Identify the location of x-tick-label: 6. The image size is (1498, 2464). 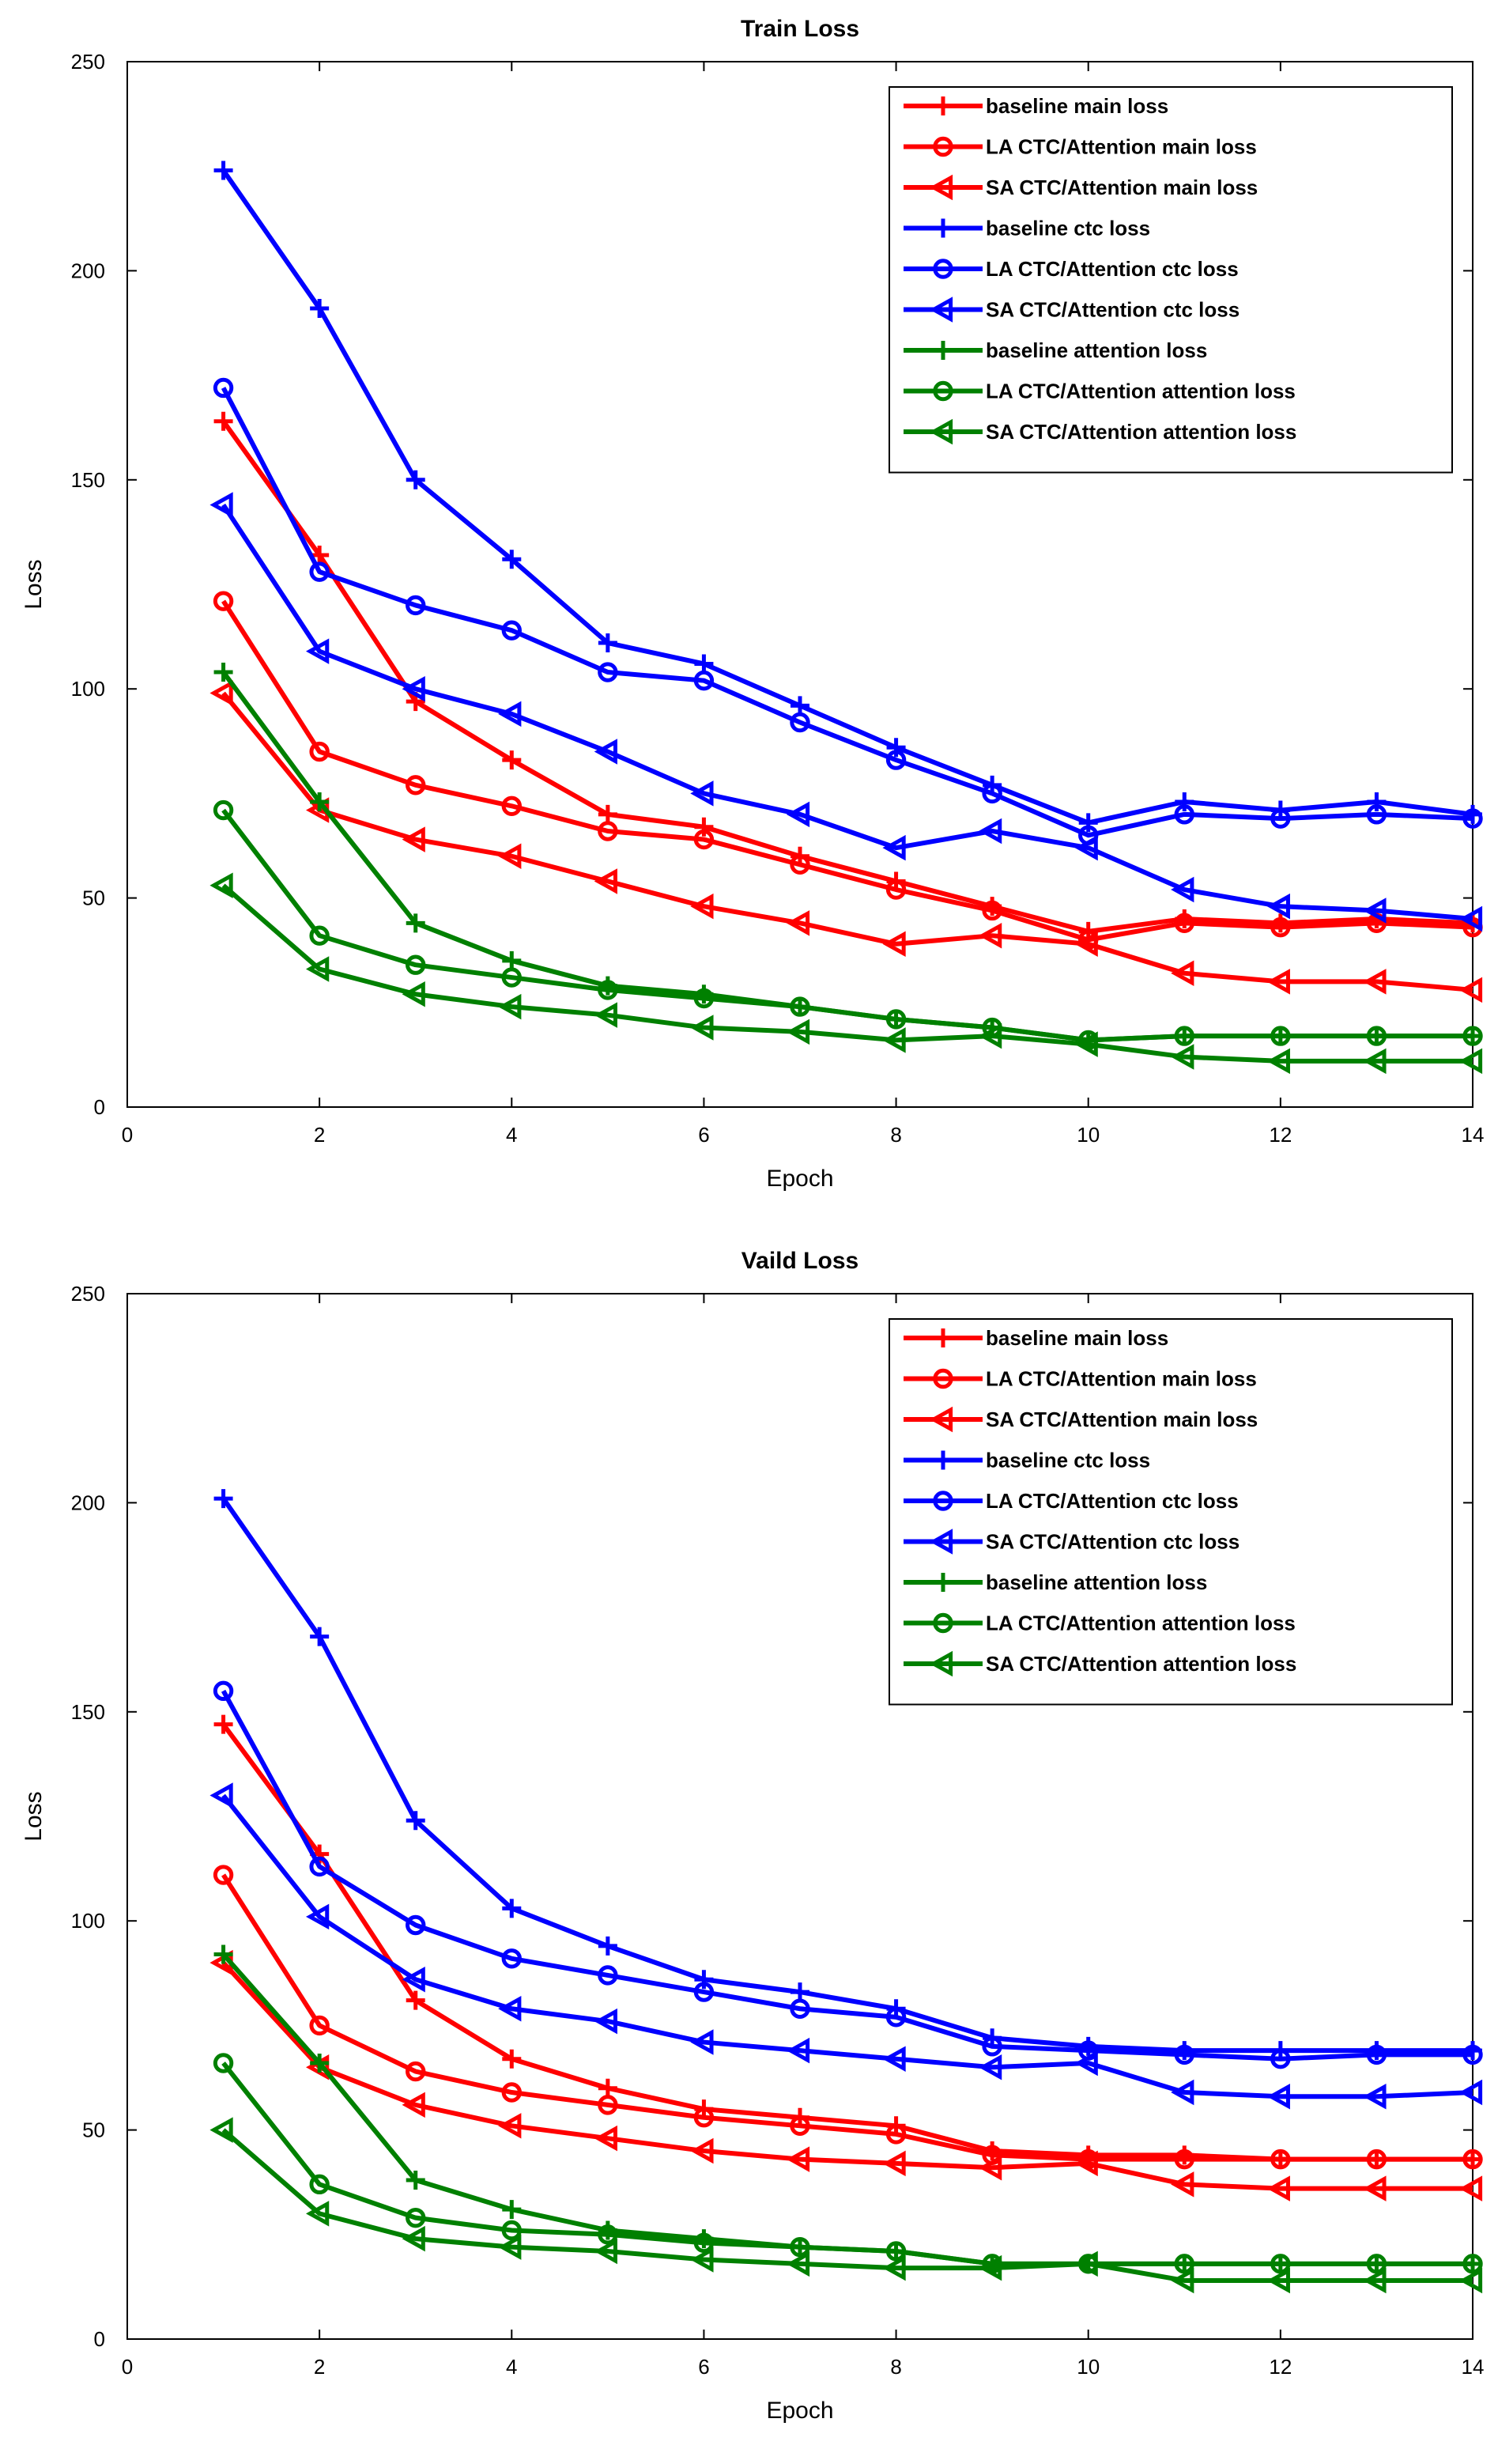
(703, 1135).